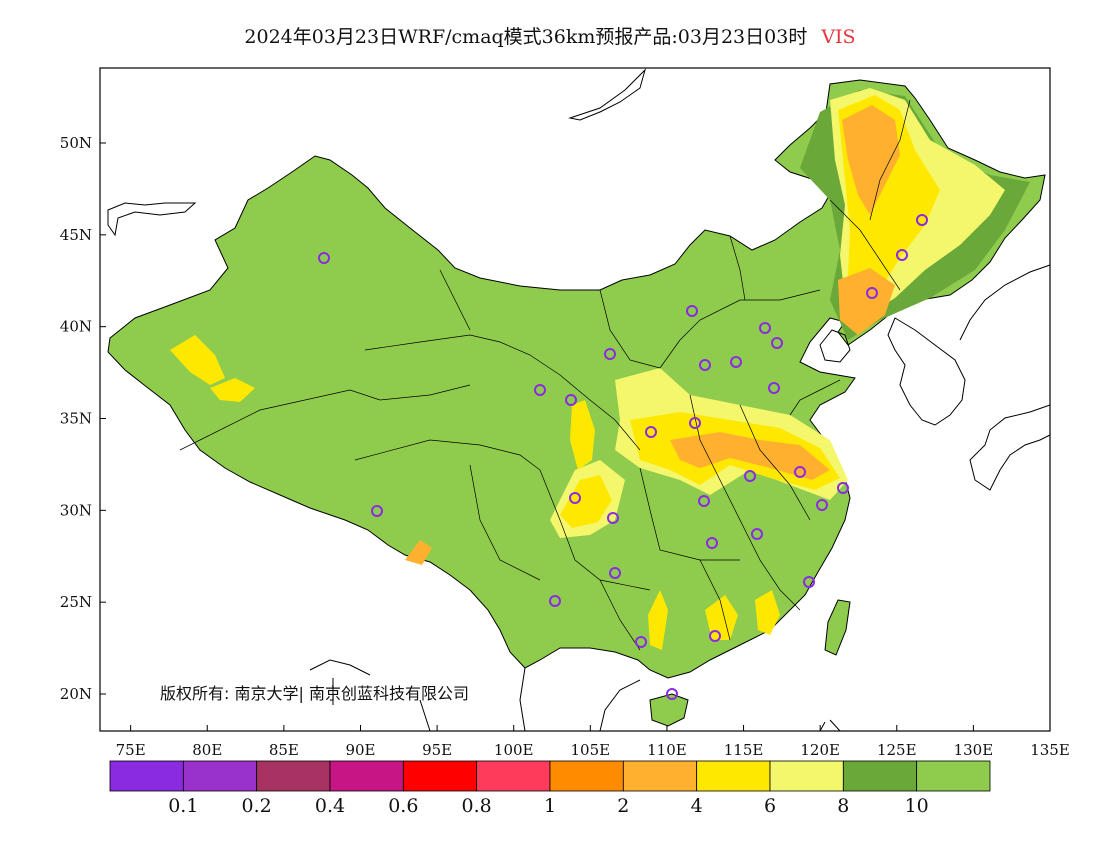 This screenshot has width=1100, height=850. Describe the element at coordinates (437, 750) in the screenshot. I see `lon-tick-label: 95E` at that location.